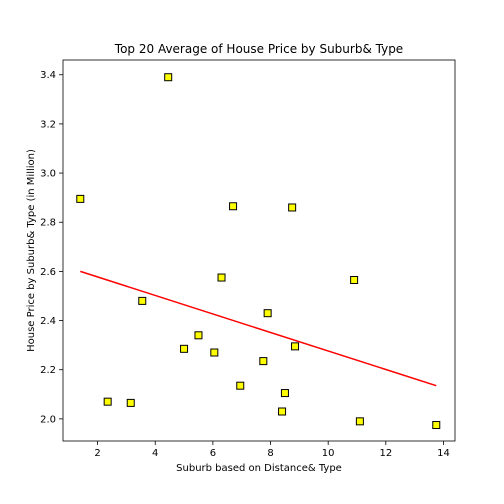  Describe the element at coordinates (31, 250) in the screenshot. I see `y-axis-title: House Price by Suburb& Type (in Million)` at that location.